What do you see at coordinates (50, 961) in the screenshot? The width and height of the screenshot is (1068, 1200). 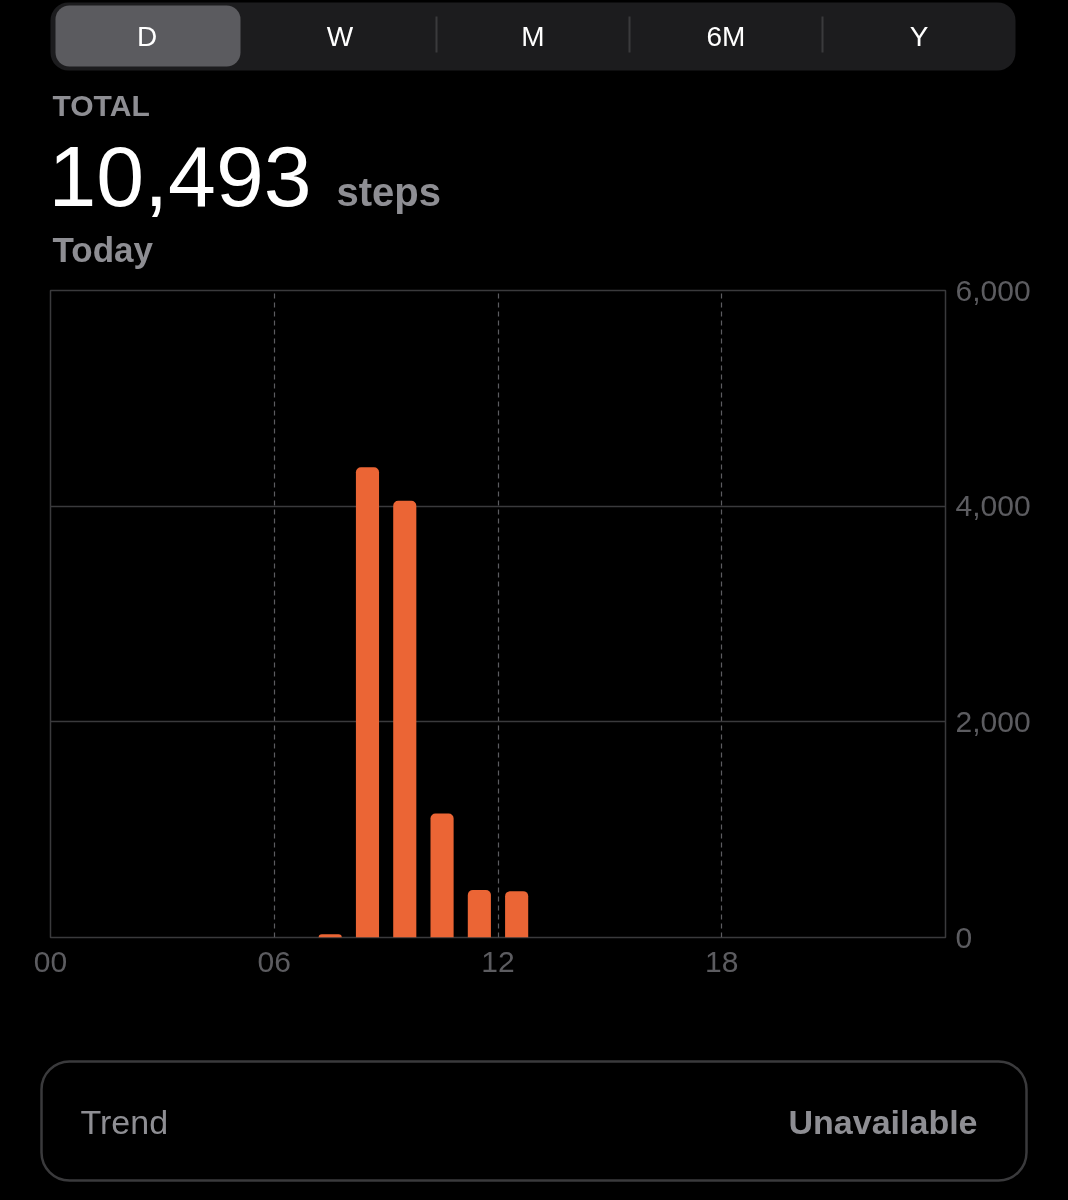 I see `x-tick-label: 00` at bounding box center [50, 961].